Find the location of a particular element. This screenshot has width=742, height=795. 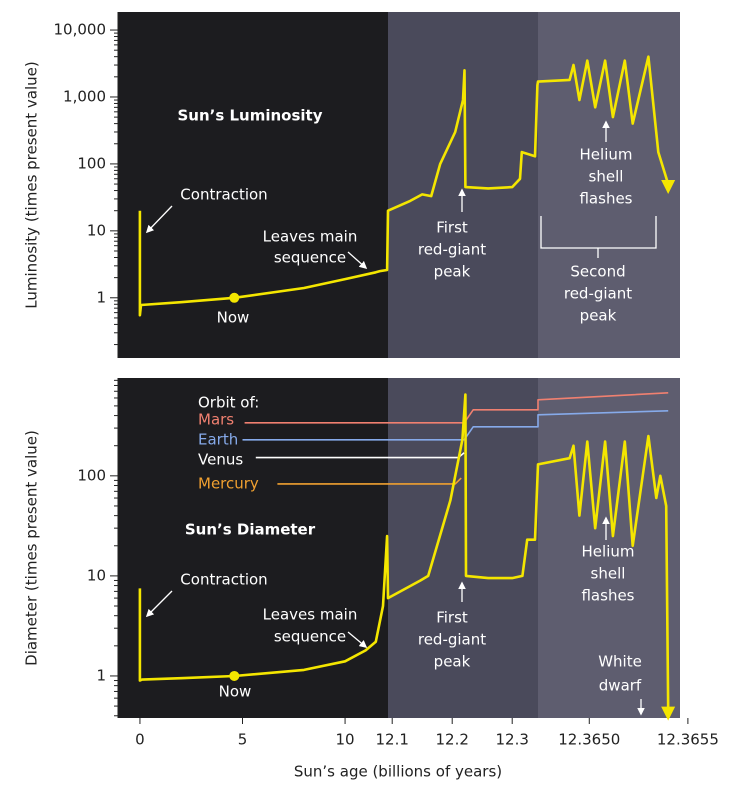

annotation: White is located at coordinates (620, 662).